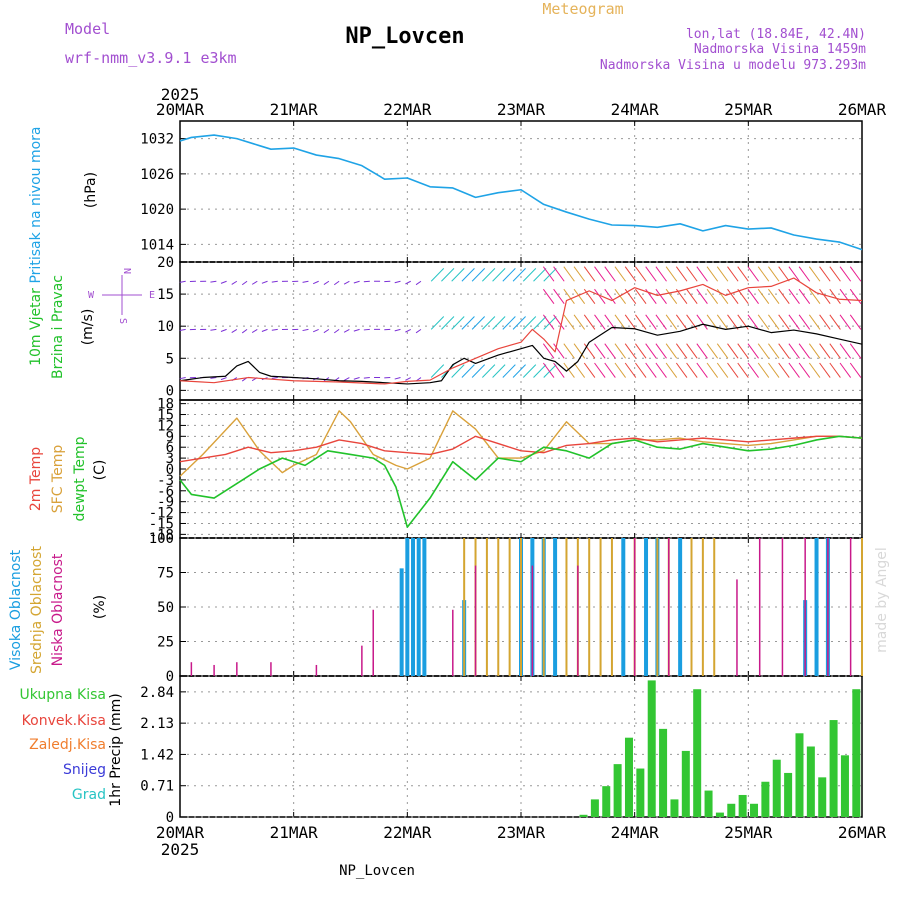  What do you see at coordinates (170, 359) in the screenshot?
I see `ytick-label: 5` at bounding box center [170, 359].